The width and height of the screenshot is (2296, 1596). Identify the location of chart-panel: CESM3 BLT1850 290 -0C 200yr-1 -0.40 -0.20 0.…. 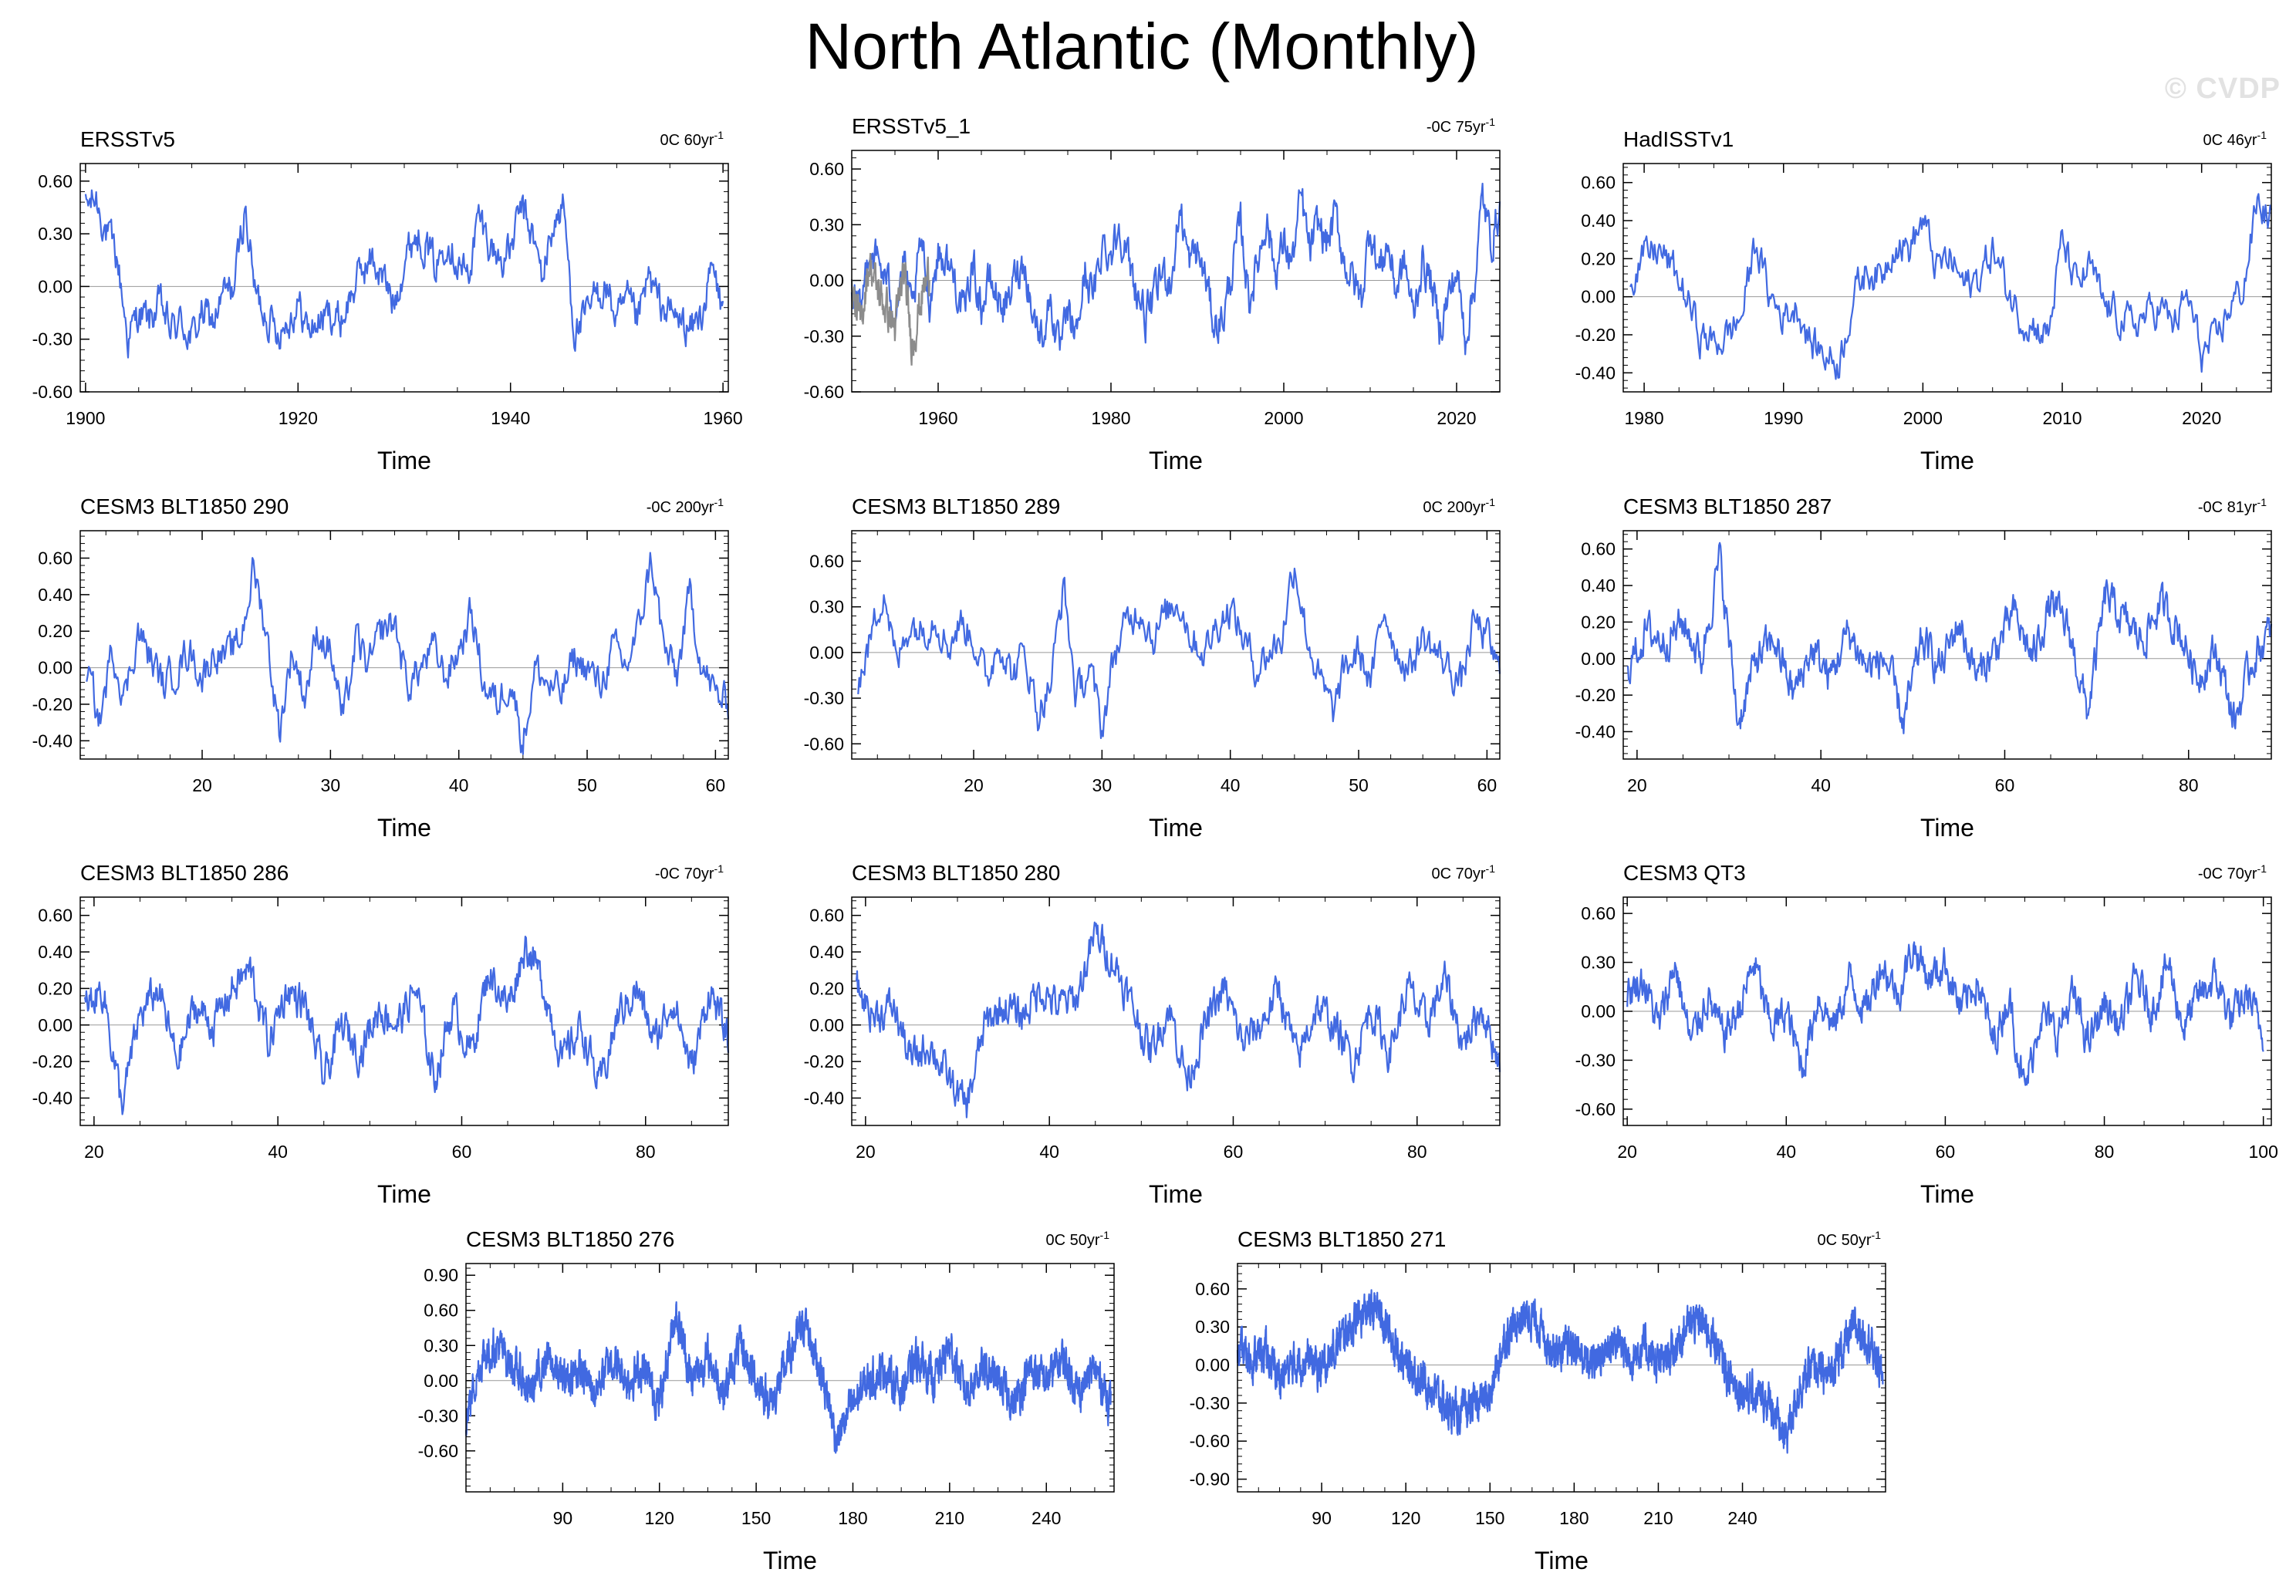
(381, 668).